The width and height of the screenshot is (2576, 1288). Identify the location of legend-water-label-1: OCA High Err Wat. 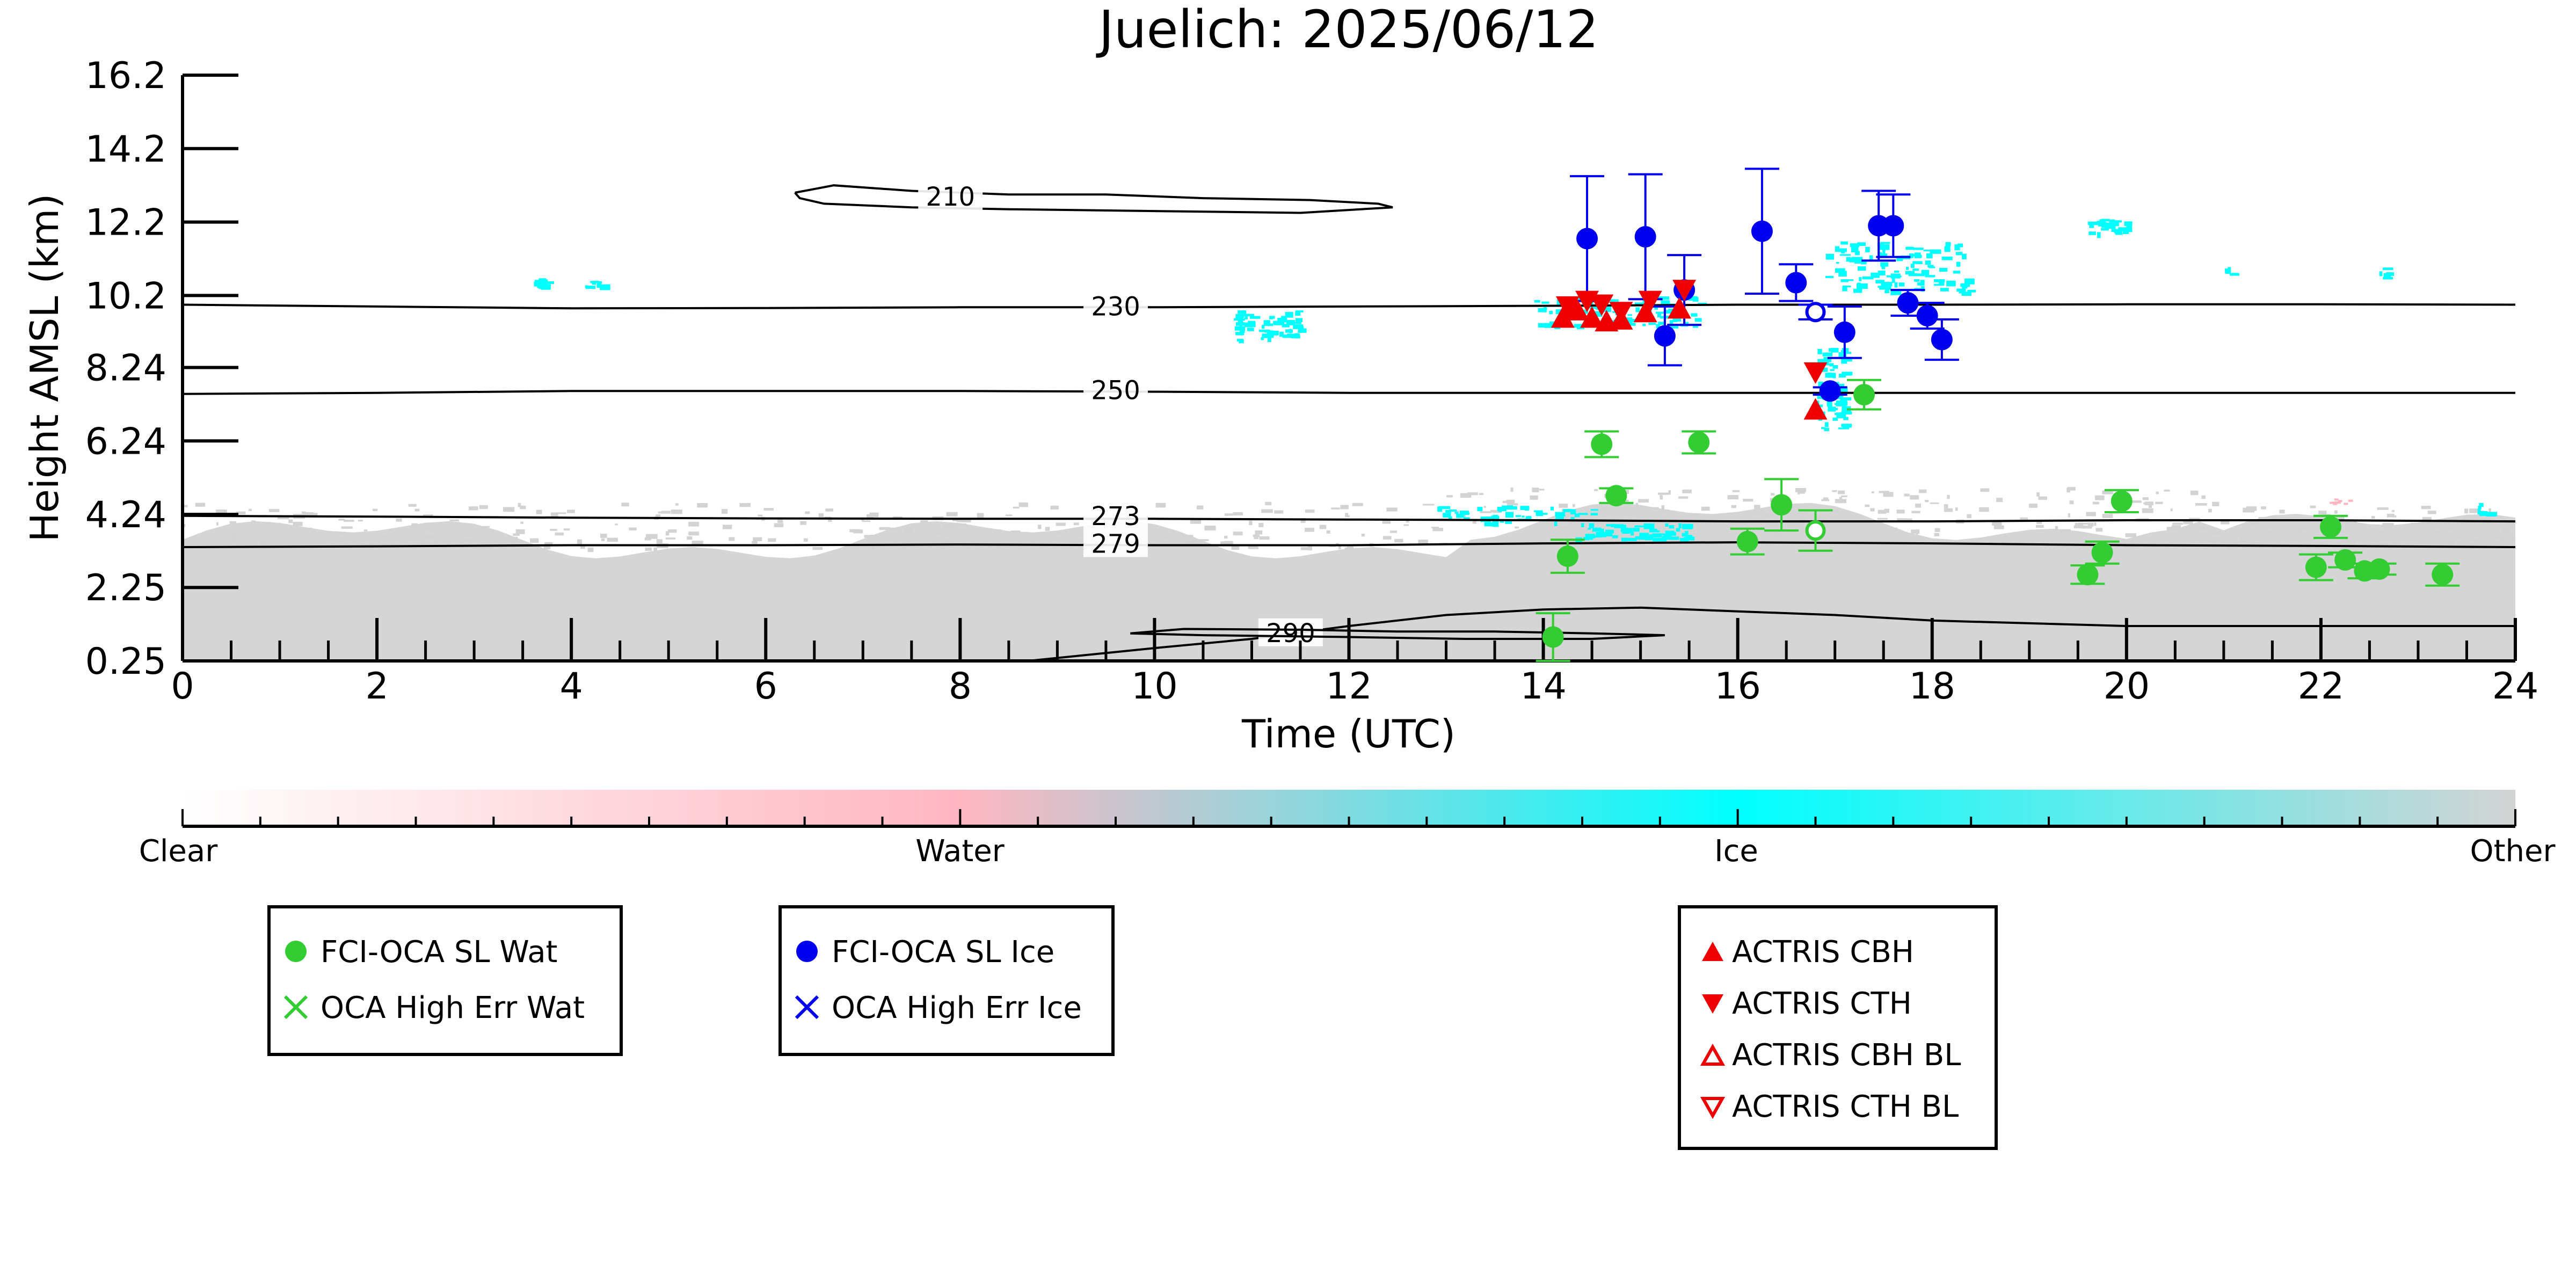
(453, 1008).